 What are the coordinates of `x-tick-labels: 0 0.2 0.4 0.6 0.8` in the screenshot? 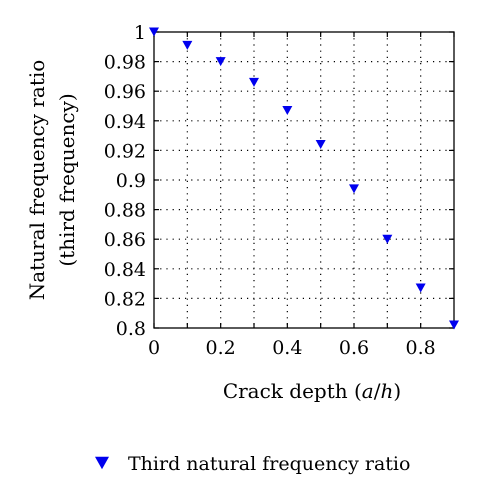 It's located at (292, 348).